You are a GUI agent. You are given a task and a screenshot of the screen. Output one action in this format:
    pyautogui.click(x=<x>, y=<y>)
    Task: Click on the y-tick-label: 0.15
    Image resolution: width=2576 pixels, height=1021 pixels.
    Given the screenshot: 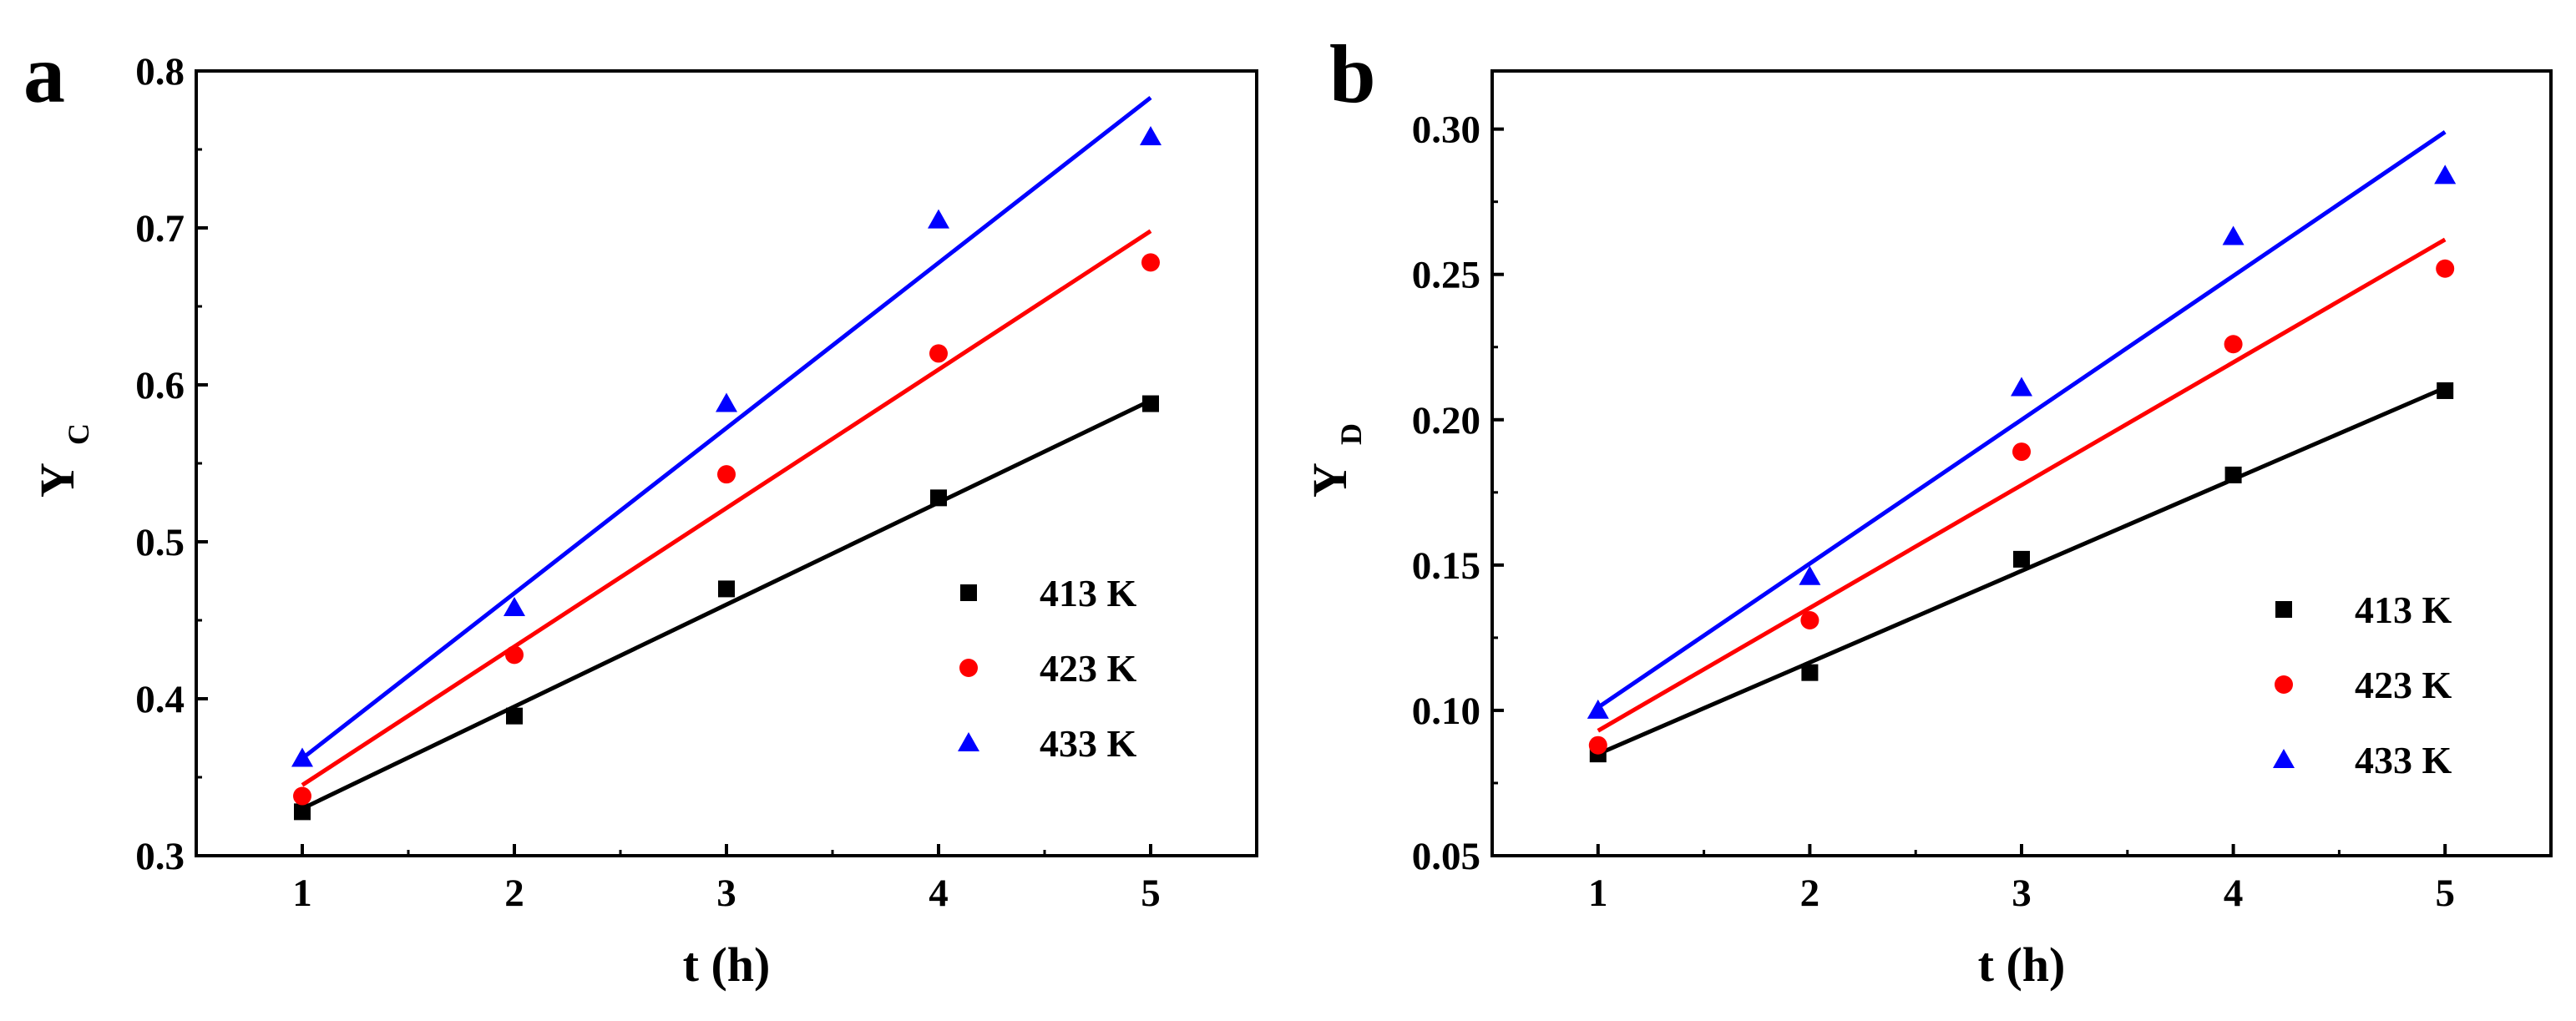 What is the action you would take?
    pyautogui.click(x=1446, y=566)
    